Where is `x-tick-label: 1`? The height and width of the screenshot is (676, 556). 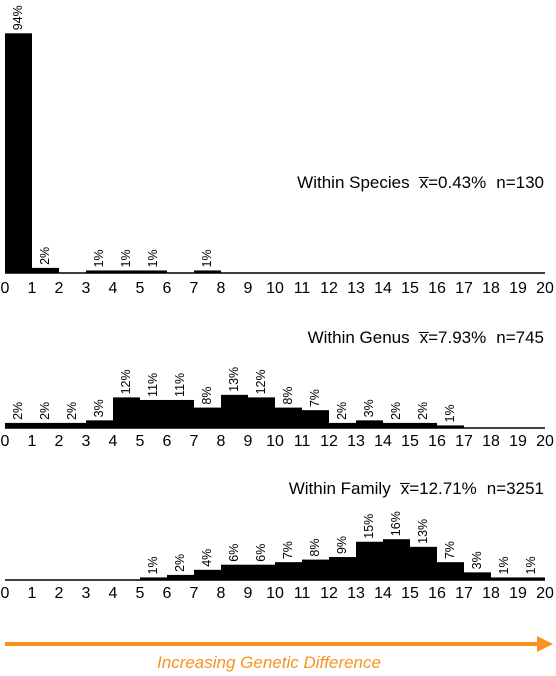
x-tick-label: 1 is located at coordinates (32, 593).